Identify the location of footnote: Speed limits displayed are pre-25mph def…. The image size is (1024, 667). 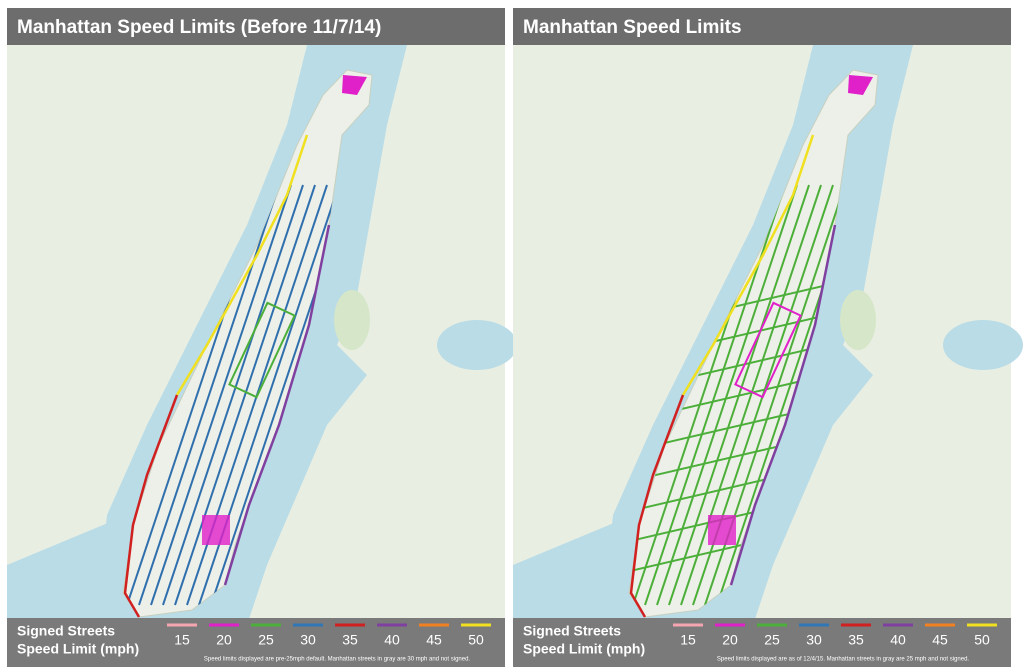
(337, 660).